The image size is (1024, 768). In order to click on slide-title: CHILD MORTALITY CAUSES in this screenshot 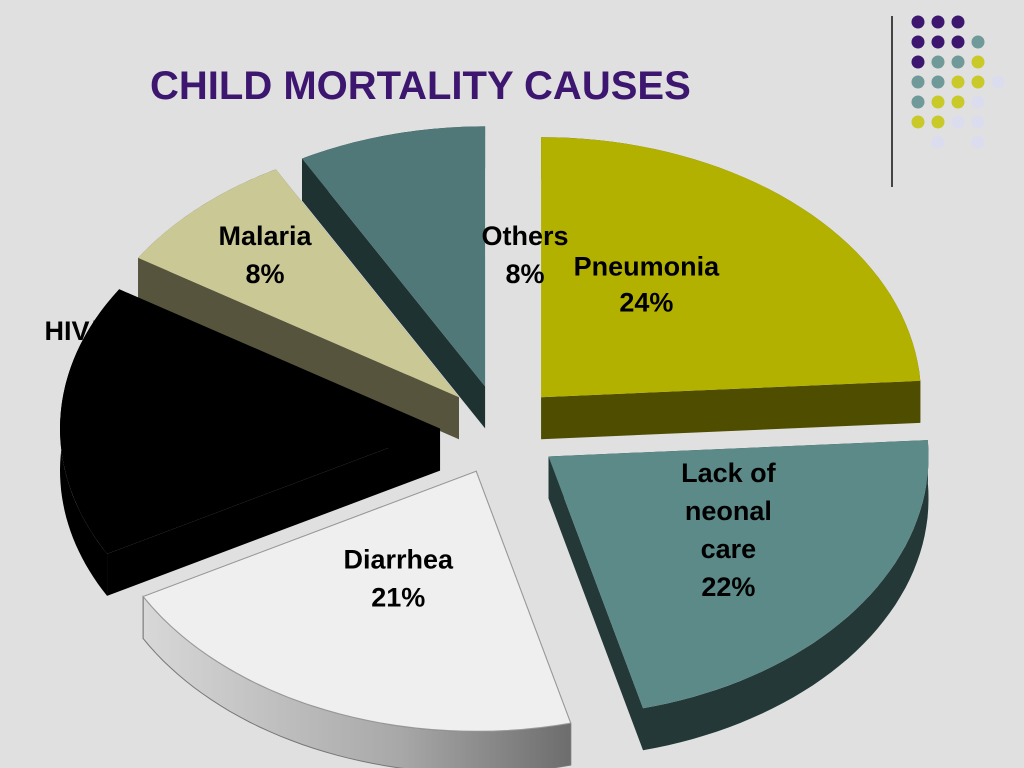, I will do `click(420, 86)`.